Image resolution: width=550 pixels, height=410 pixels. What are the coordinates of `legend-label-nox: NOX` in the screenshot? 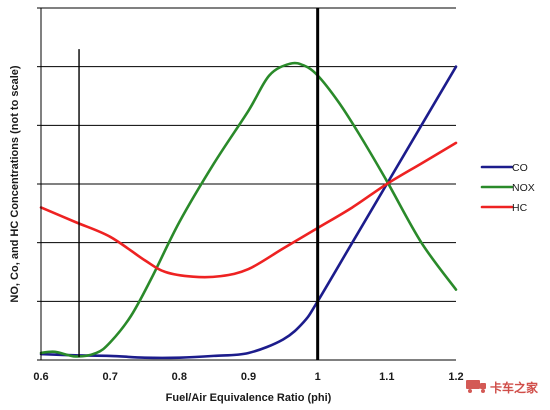 It's located at (523, 188).